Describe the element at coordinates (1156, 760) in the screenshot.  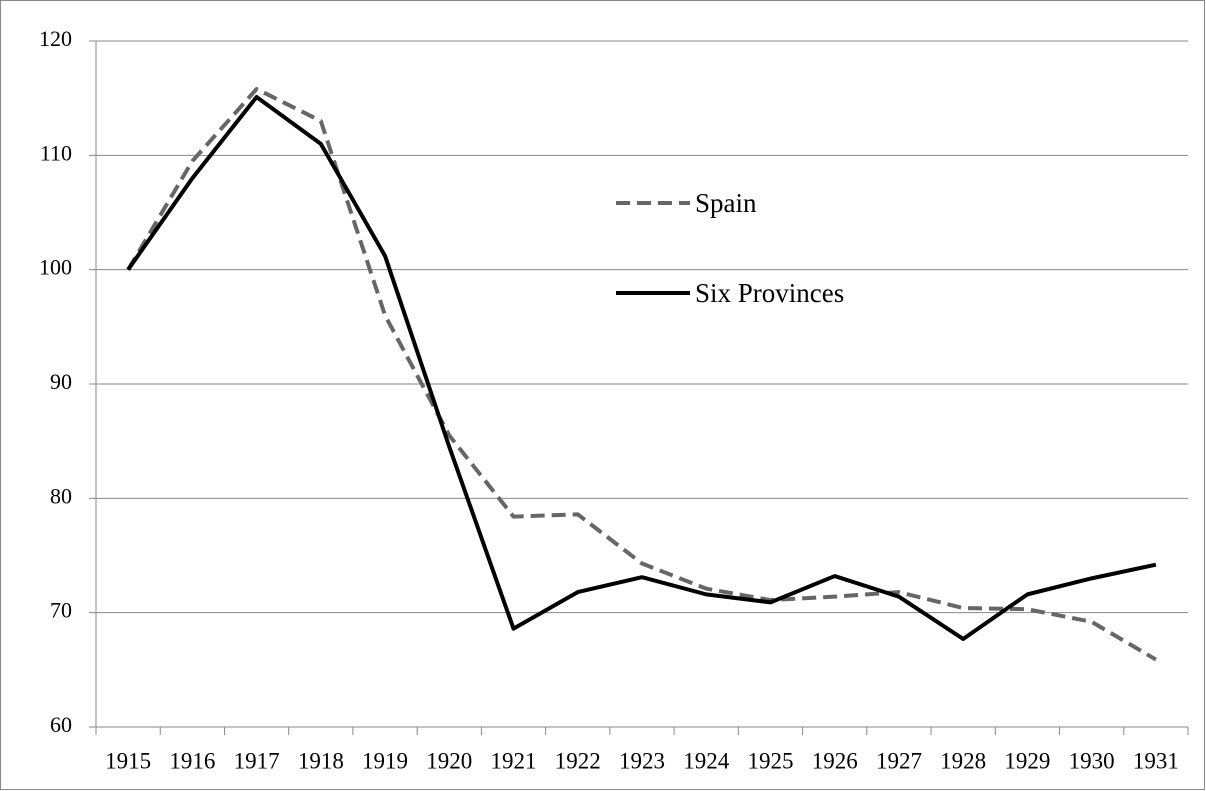
I see `x-tick-label: 1931` at that location.